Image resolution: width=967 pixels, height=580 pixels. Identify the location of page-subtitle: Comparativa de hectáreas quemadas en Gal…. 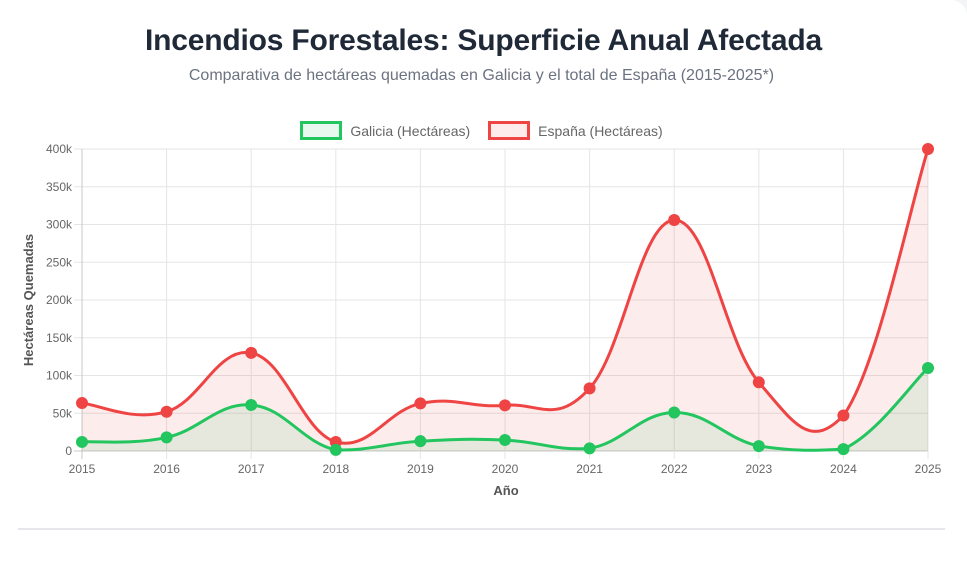
(481, 75).